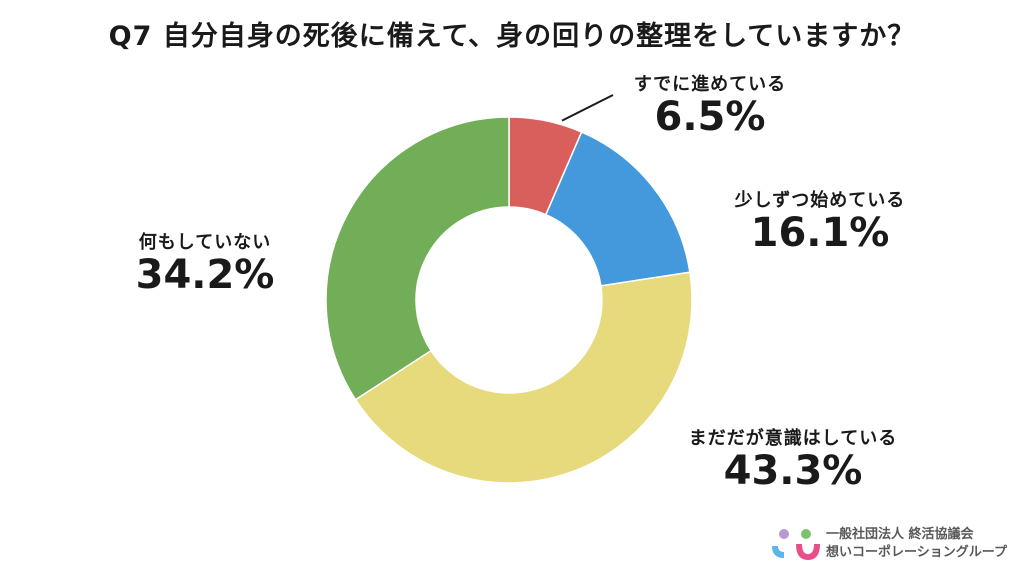 Image resolution: width=1024 pixels, height=576 pixels. Describe the element at coordinates (205, 275) in the screenshot. I see `slice-value: 34.2%` at that location.